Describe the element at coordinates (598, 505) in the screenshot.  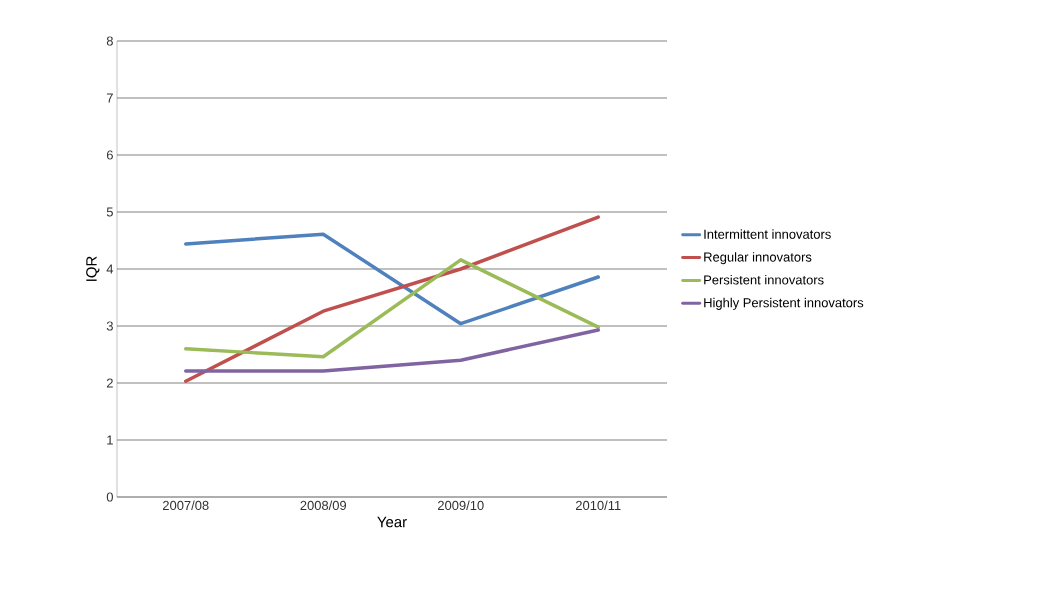
I see `x-tick-label: 2010/11` at that location.